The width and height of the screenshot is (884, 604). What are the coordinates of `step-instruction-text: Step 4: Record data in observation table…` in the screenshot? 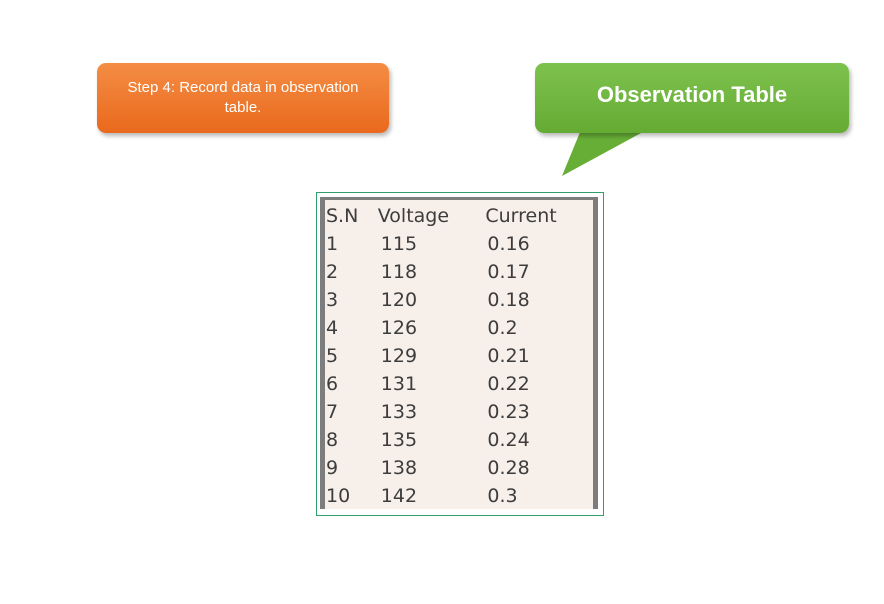 It's located at (243, 97).